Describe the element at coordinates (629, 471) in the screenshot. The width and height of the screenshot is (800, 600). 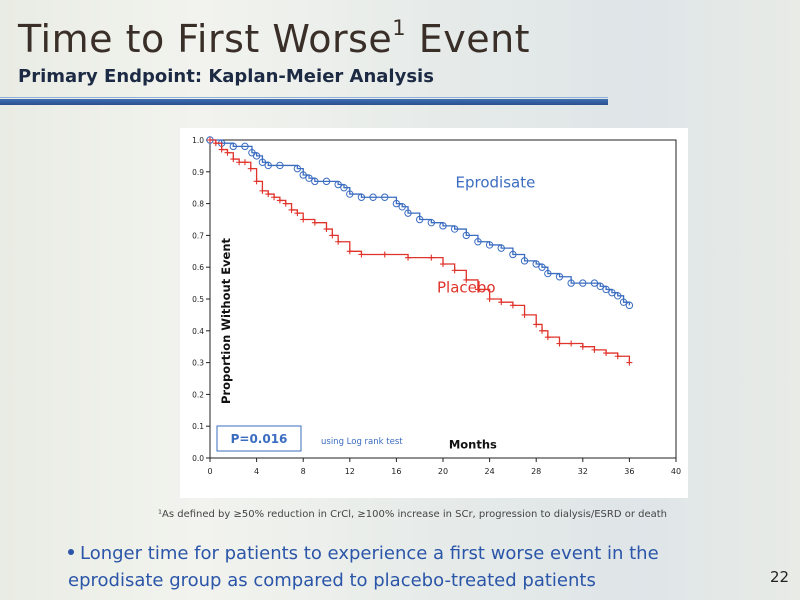
I see `x-tick-label: 36` at that location.